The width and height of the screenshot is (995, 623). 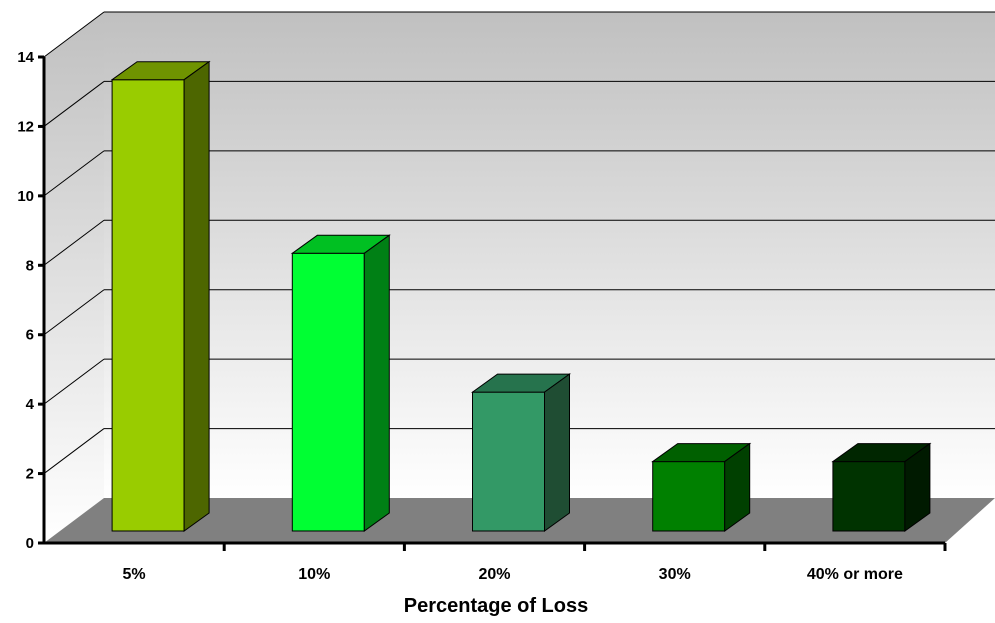 What do you see at coordinates (25, 196) in the screenshot?
I see `y-tick-label: 10` at bounding box center [25, 196].